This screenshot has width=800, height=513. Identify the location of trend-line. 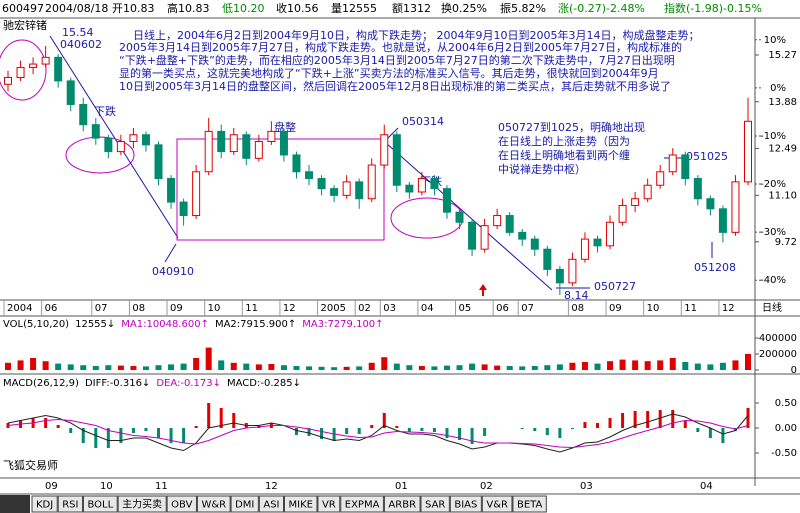
(469, 216).